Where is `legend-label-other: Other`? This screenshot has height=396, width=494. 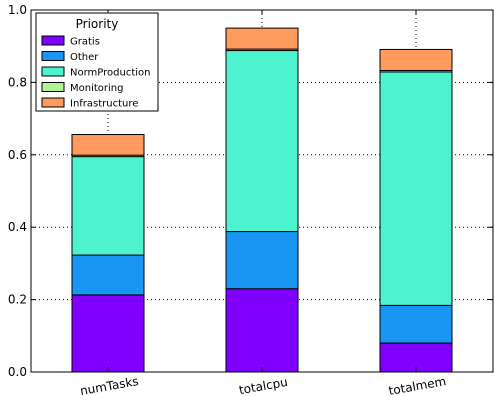
legend-label-other: Other is located at coordinates (84, 57).